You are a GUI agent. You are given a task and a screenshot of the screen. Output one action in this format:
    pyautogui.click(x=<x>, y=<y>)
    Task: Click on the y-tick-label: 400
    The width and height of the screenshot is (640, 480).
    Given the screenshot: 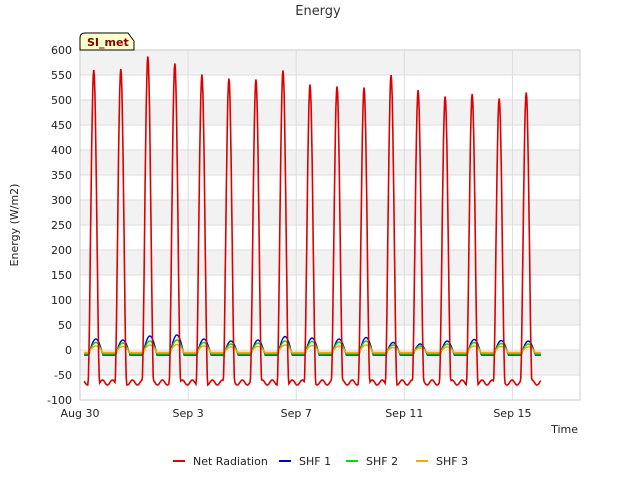 What is the action you would take?
    pyautogui.click(x=61, y=150)
    